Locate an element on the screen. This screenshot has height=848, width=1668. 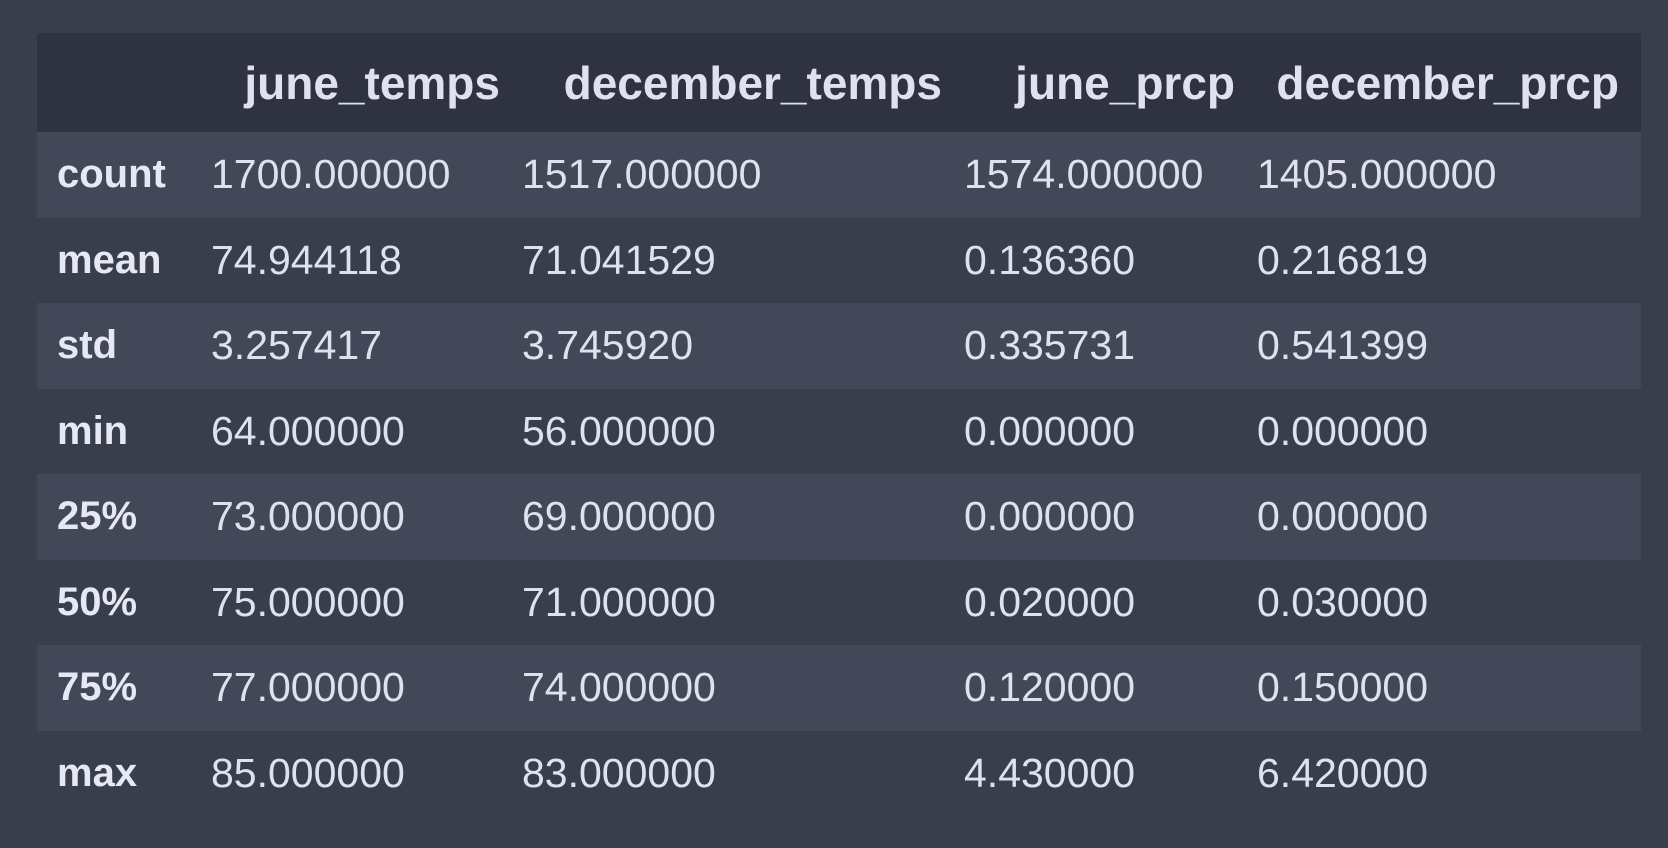
table-cell: 74.944118 is located at coordinates (306, 259).